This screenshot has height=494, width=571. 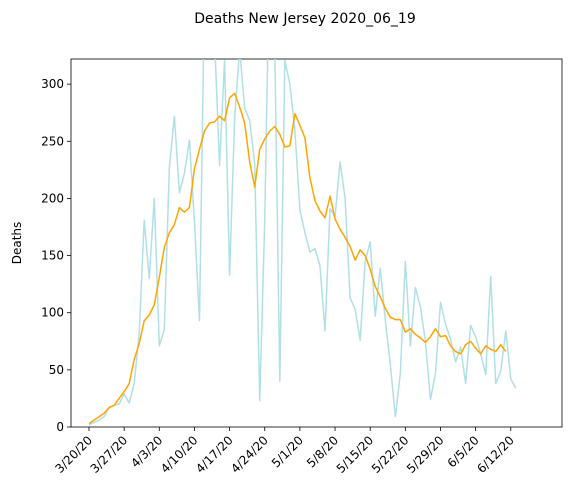 I want to click on x-tick-label: 6/12/20, so click(x=495, y=454).